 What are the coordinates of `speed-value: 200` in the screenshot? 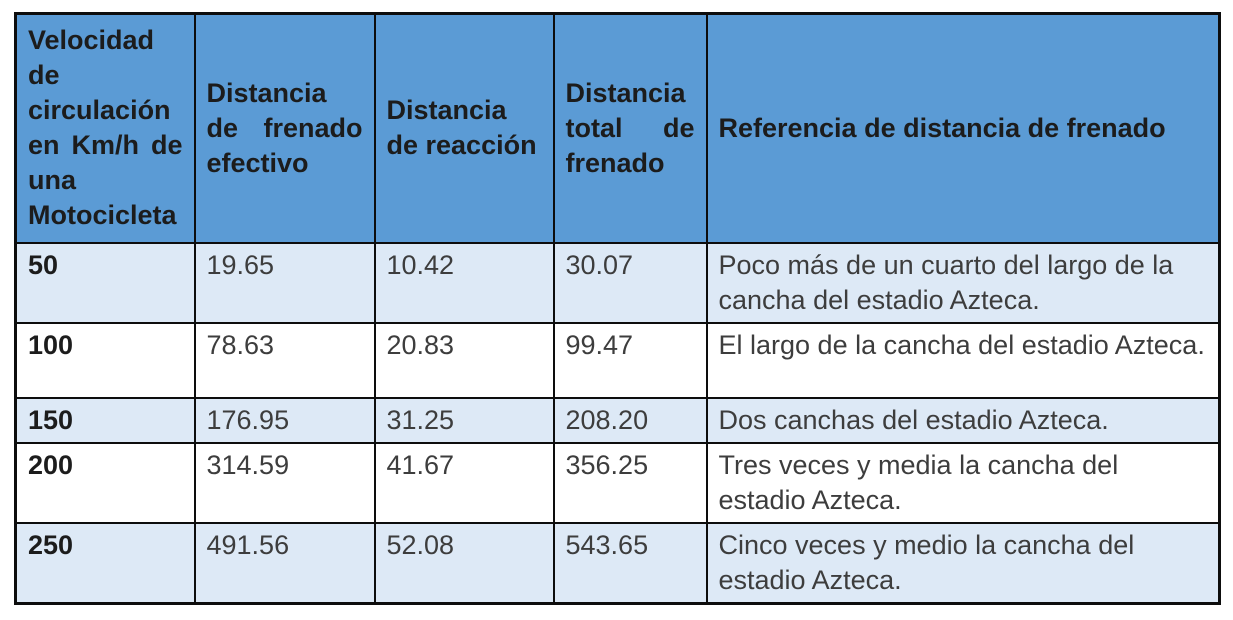 It's located at (105, 482).